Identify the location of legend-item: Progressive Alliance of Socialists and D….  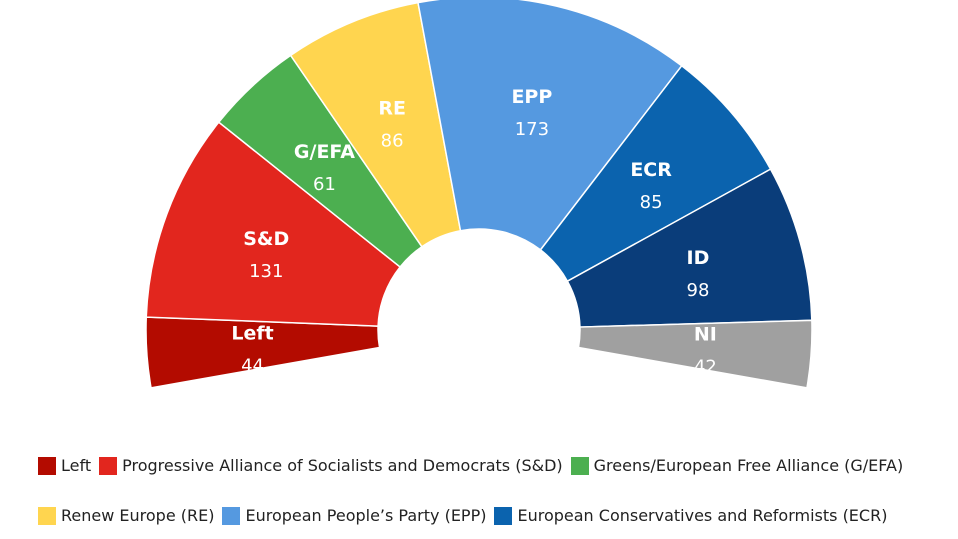
(331, 465).